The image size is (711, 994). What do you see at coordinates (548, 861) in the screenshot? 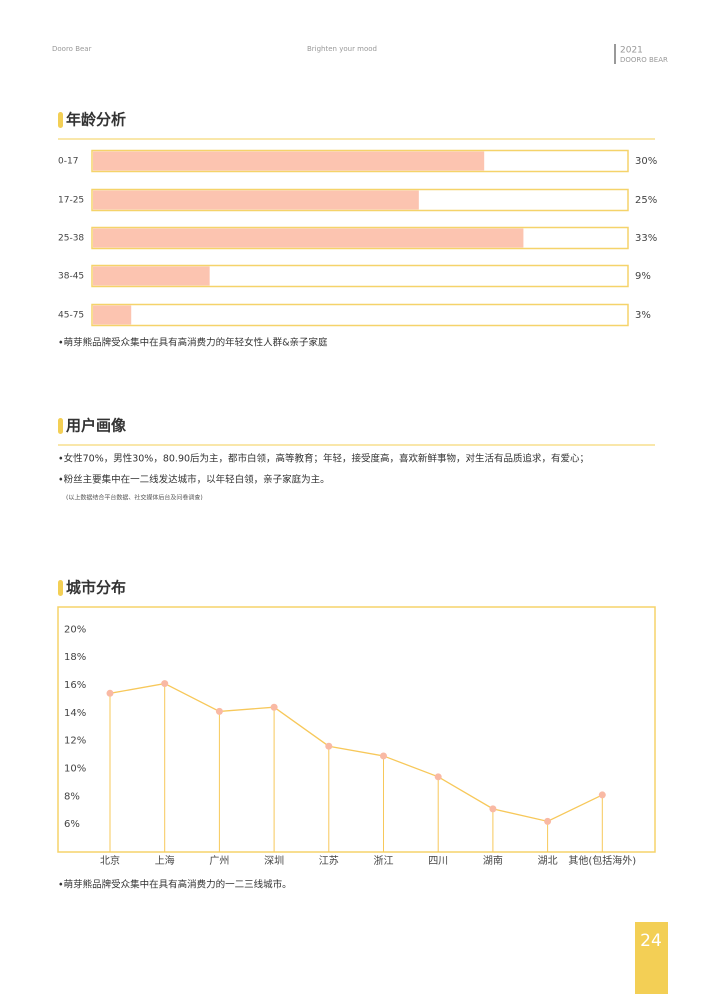
I see `x-tick-label: 湖北` at bounding box center [548, 861].